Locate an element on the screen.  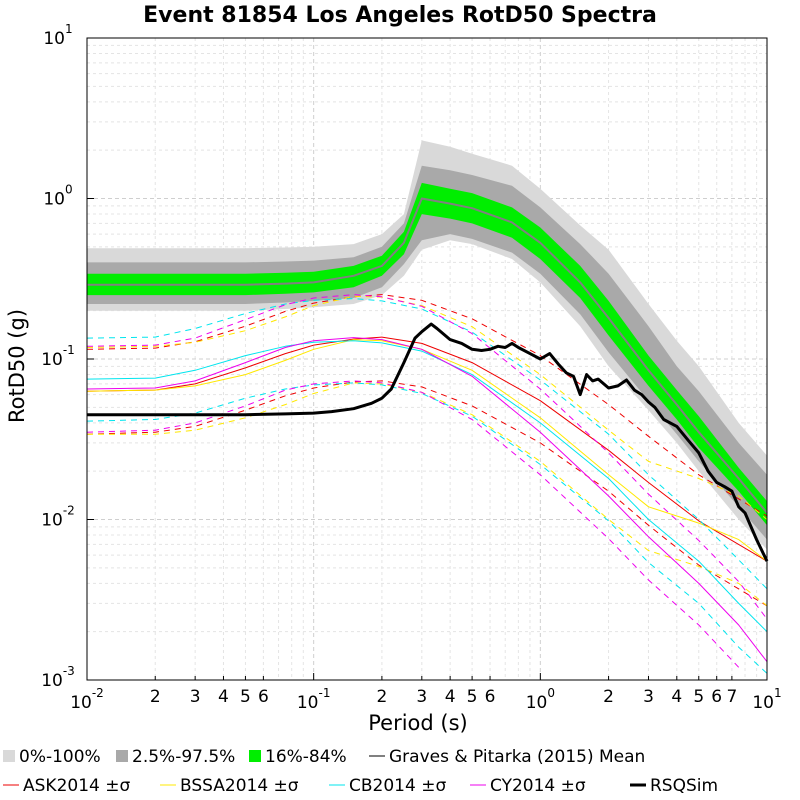
y-axis-ticks: 10⁻³ 10⁻² 10⁻¹ 10⁰ 10¹ is located at coordinates (67, 356).